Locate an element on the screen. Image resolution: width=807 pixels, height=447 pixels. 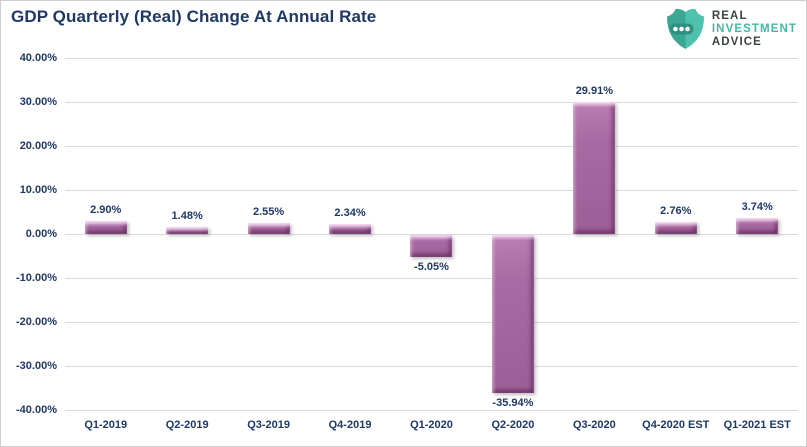
bar-column: 3.74% Q1-2021 EST is located at coordinates (757, 244).